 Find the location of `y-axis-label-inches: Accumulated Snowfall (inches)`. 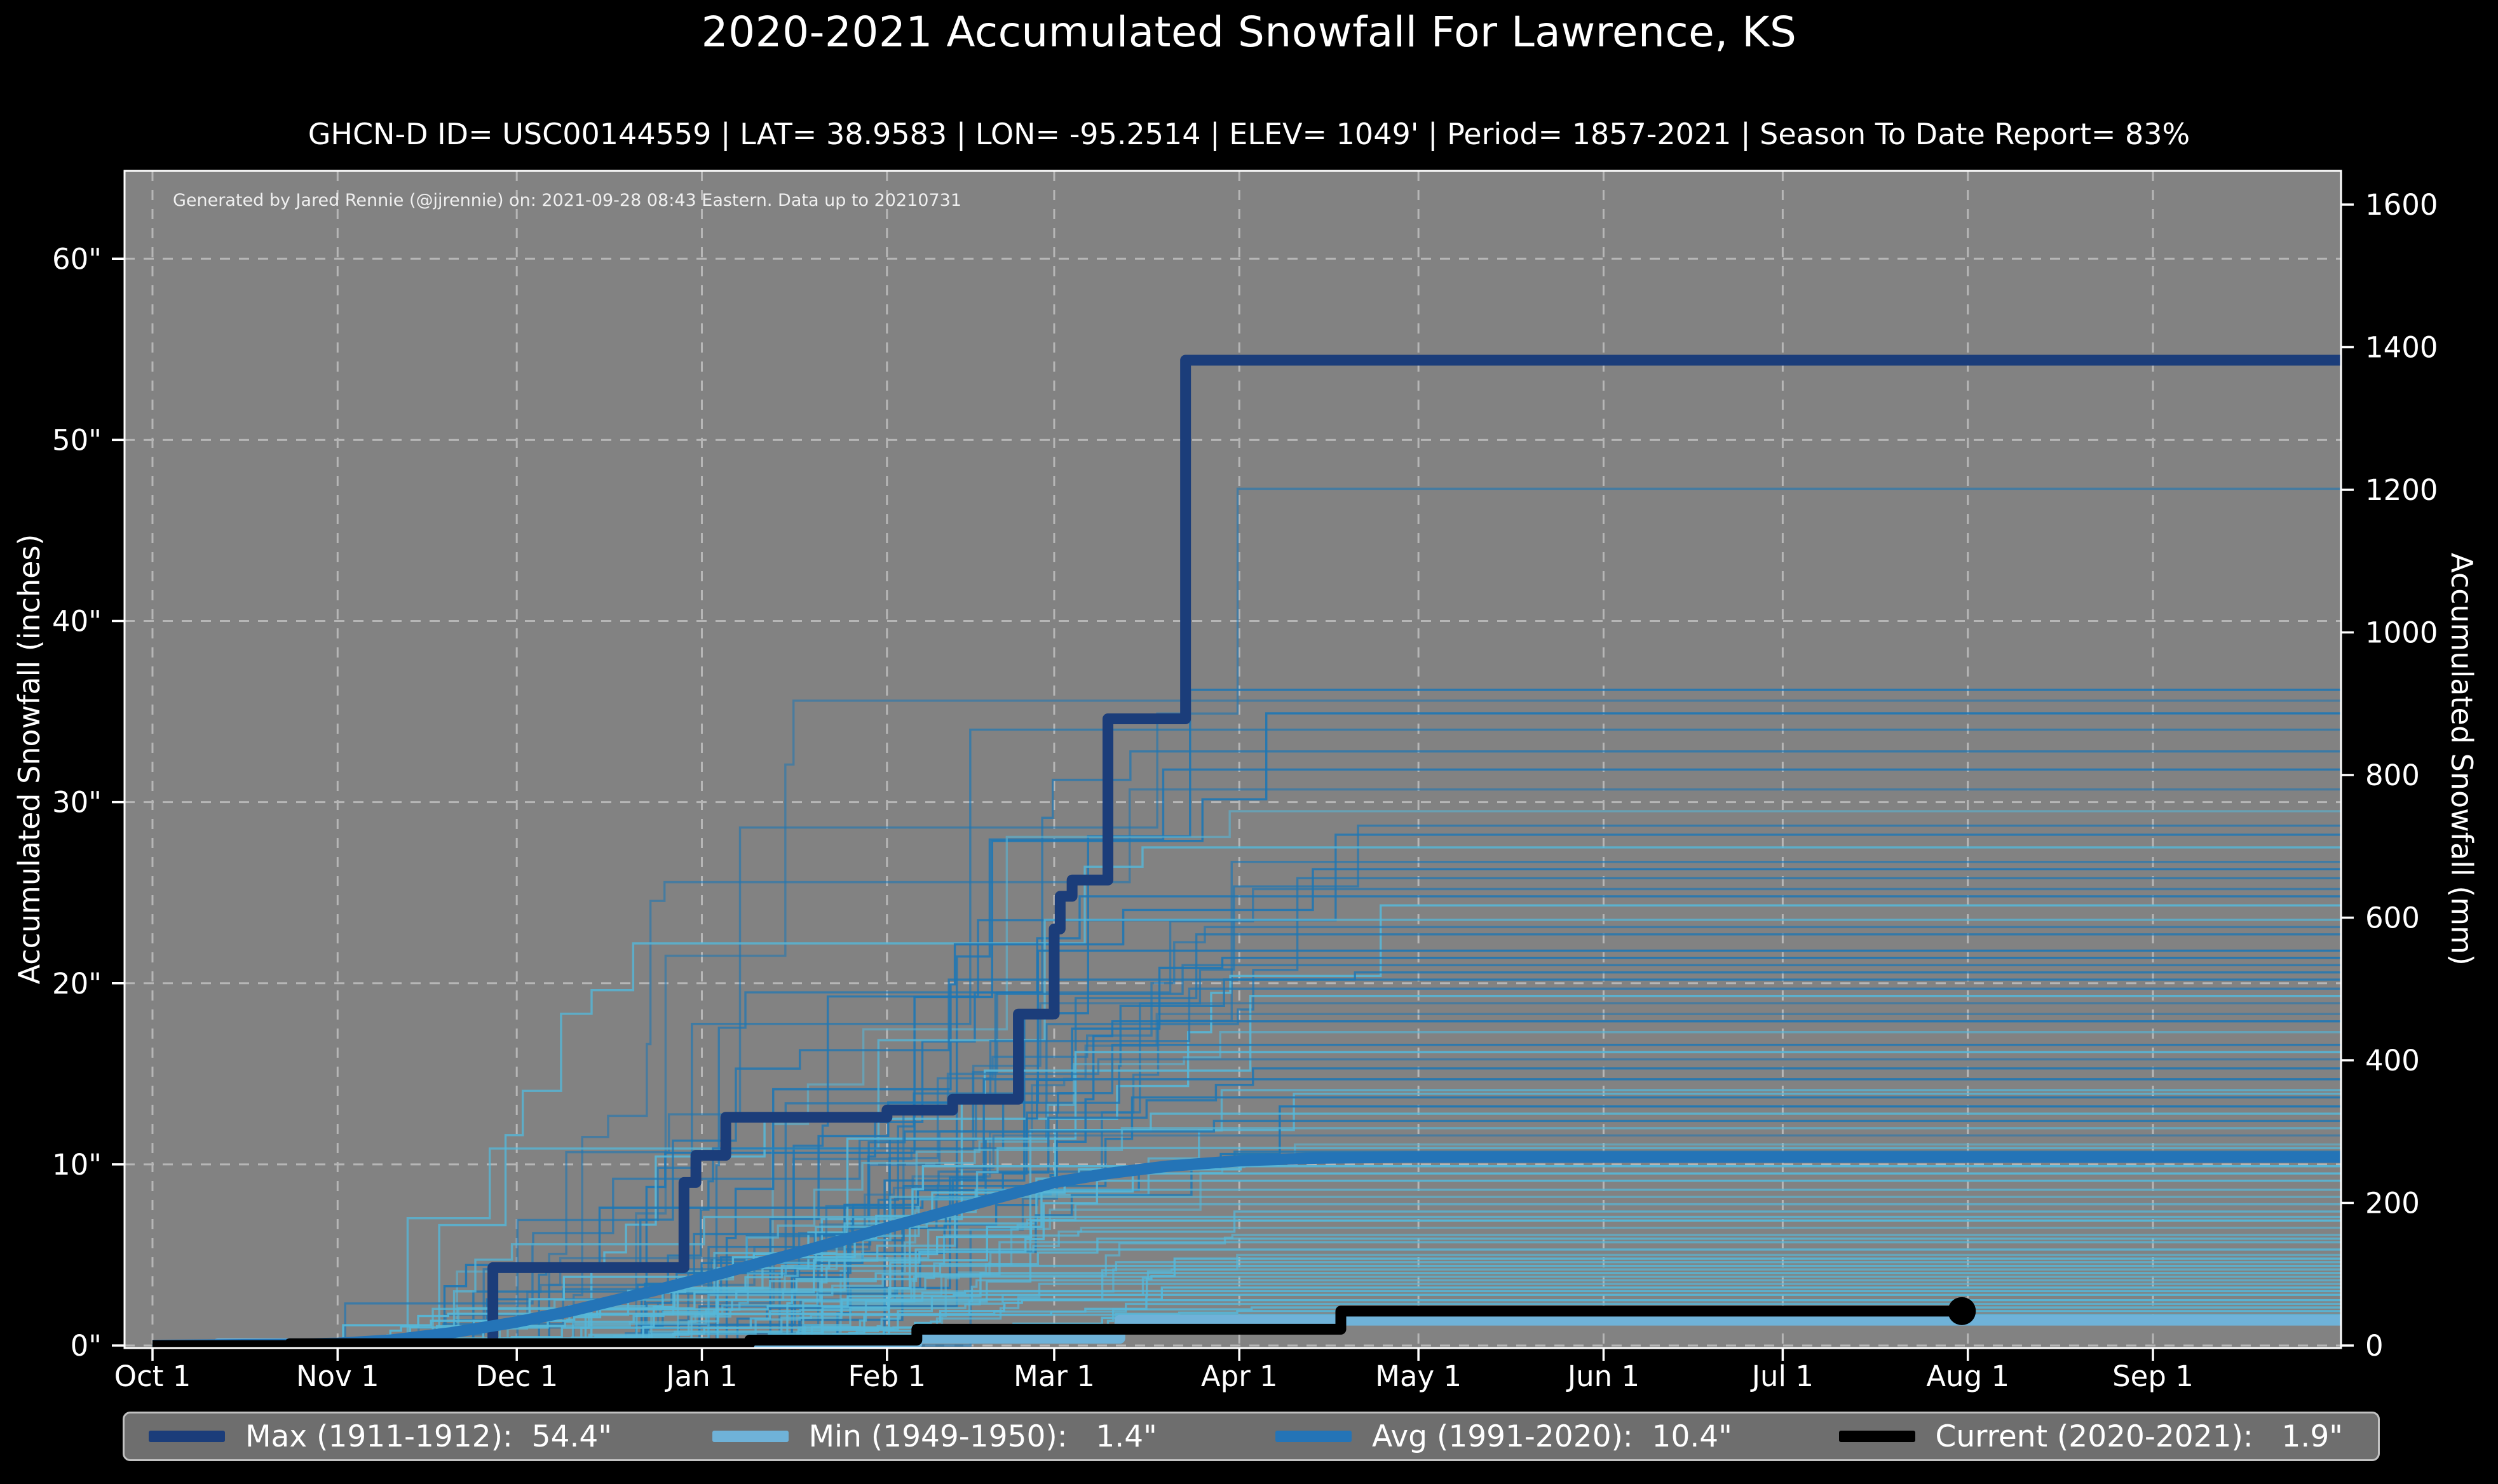

y-axis-label-inches: Accumulated Snowfall (inches) is located at coordinates (29, 759).